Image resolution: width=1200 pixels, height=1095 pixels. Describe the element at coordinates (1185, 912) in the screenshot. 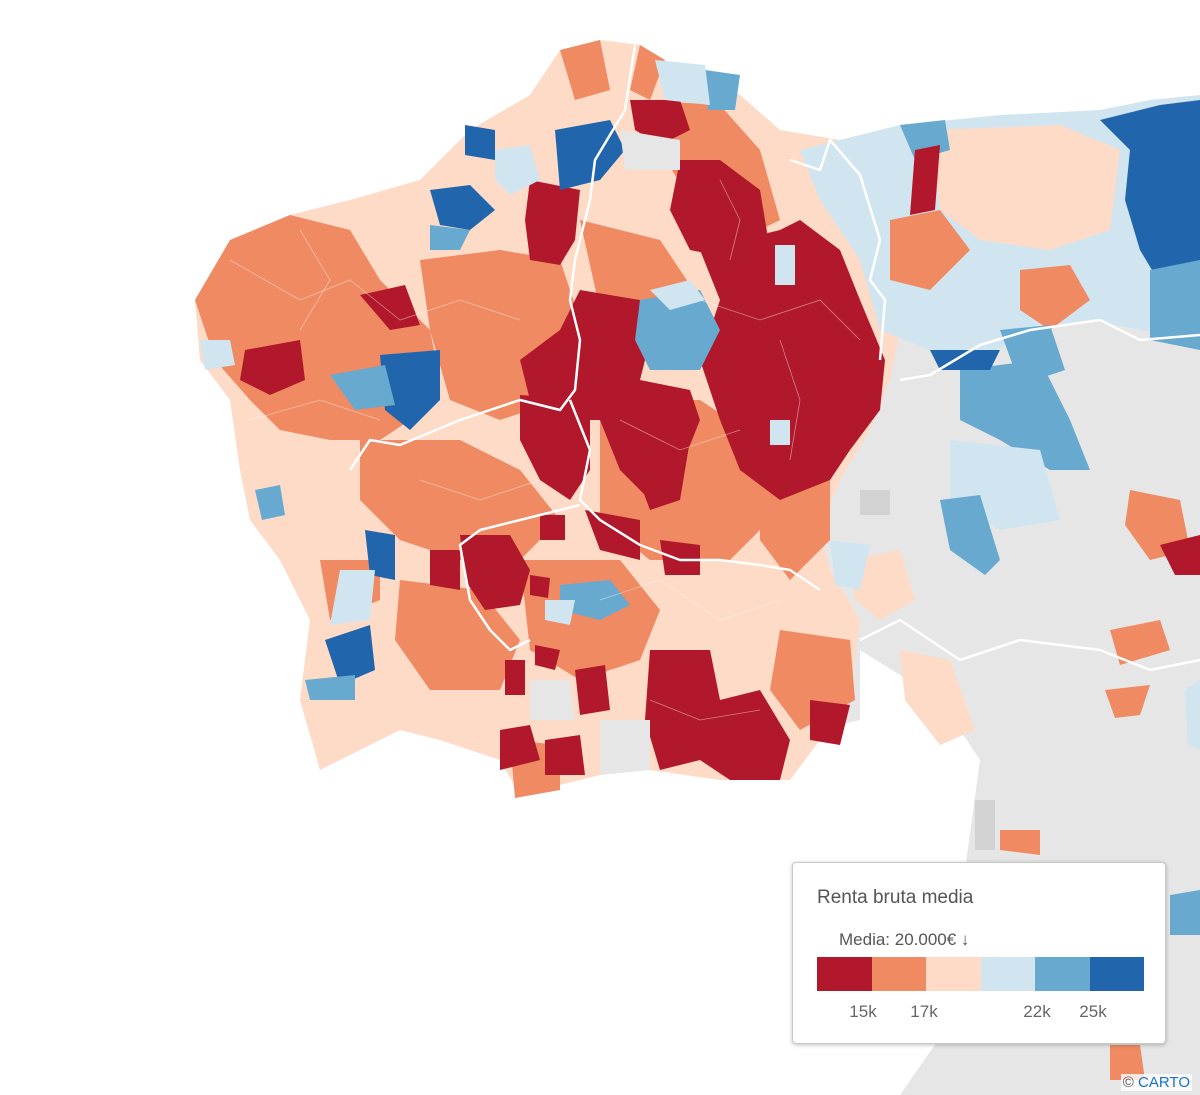

I see `zamora-mid-blue` at that location.